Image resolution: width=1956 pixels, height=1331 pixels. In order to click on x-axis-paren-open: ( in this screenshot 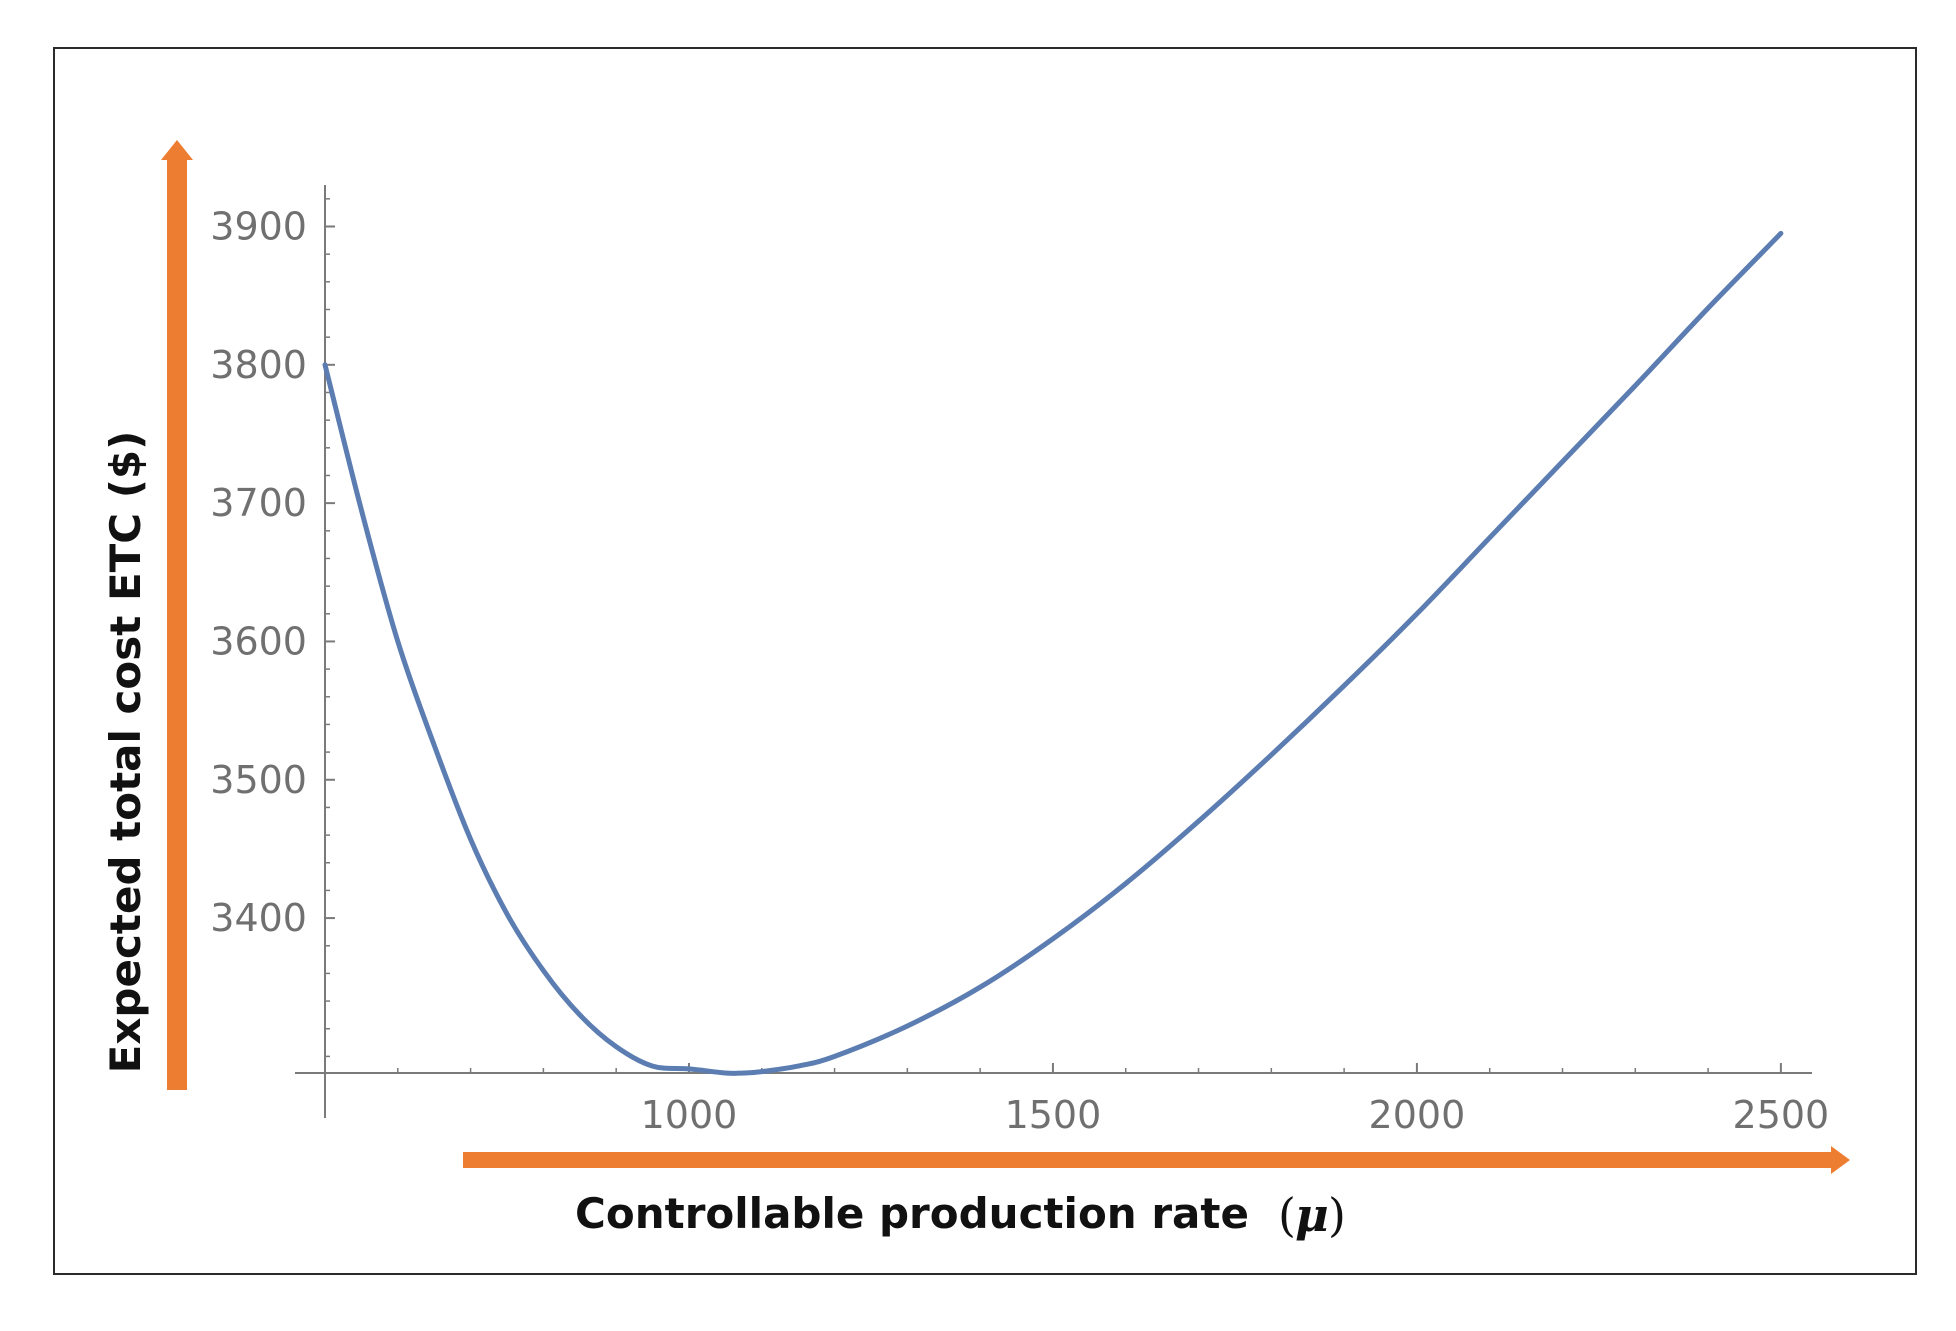, I will do `click(1287, 1215)`.